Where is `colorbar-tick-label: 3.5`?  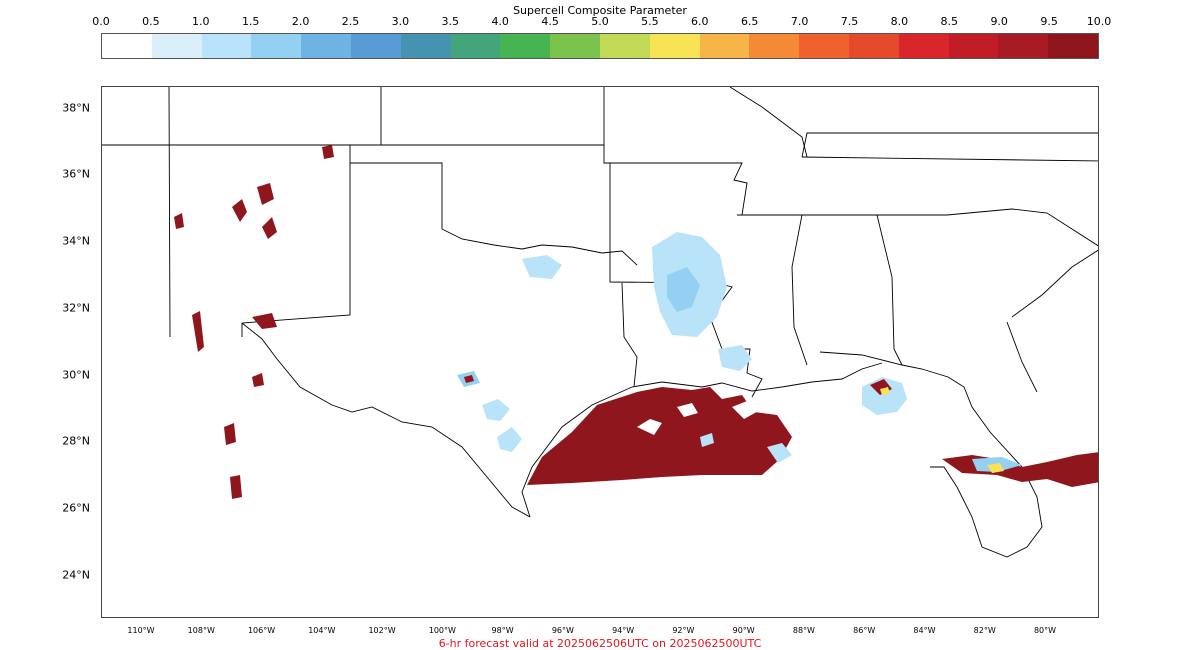 colorbar-tick-label: 3.5 is located at coordinates (450, 21).